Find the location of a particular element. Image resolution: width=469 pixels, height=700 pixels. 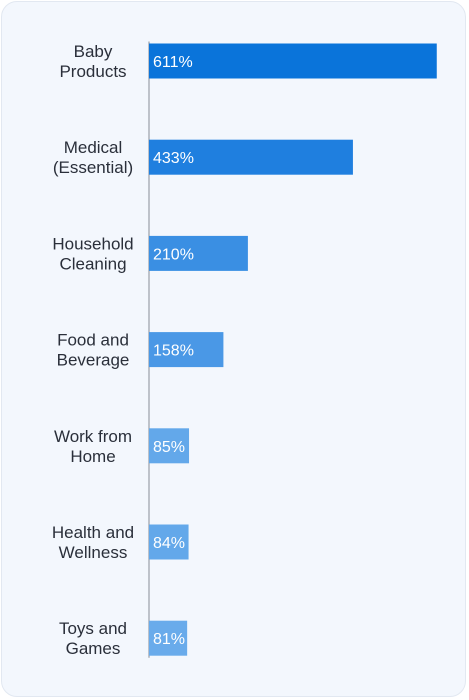

category-label: Food and is located at coordinates (93, 340).